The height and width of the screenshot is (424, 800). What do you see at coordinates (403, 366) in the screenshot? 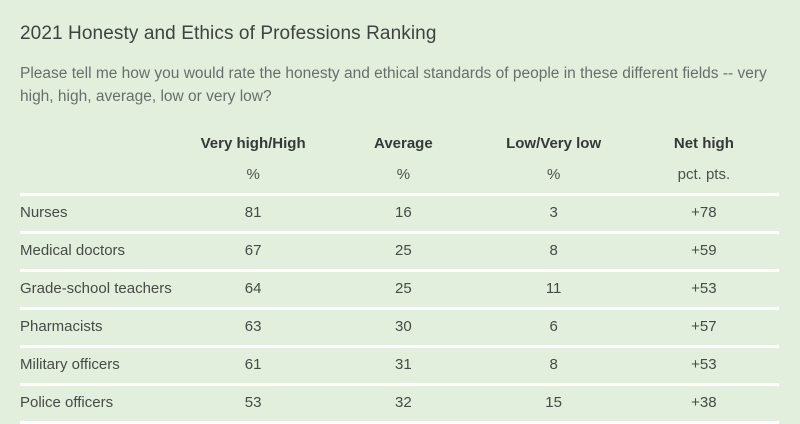
I see `value-cell: 31` at bounding box center [403, 366].